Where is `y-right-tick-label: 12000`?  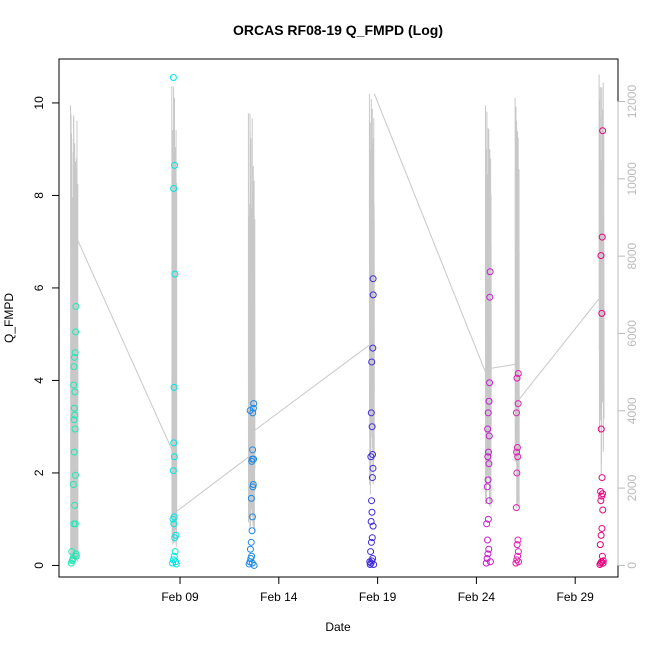
y-right-tick-label: 12000 is located at coordinates (632, 102).